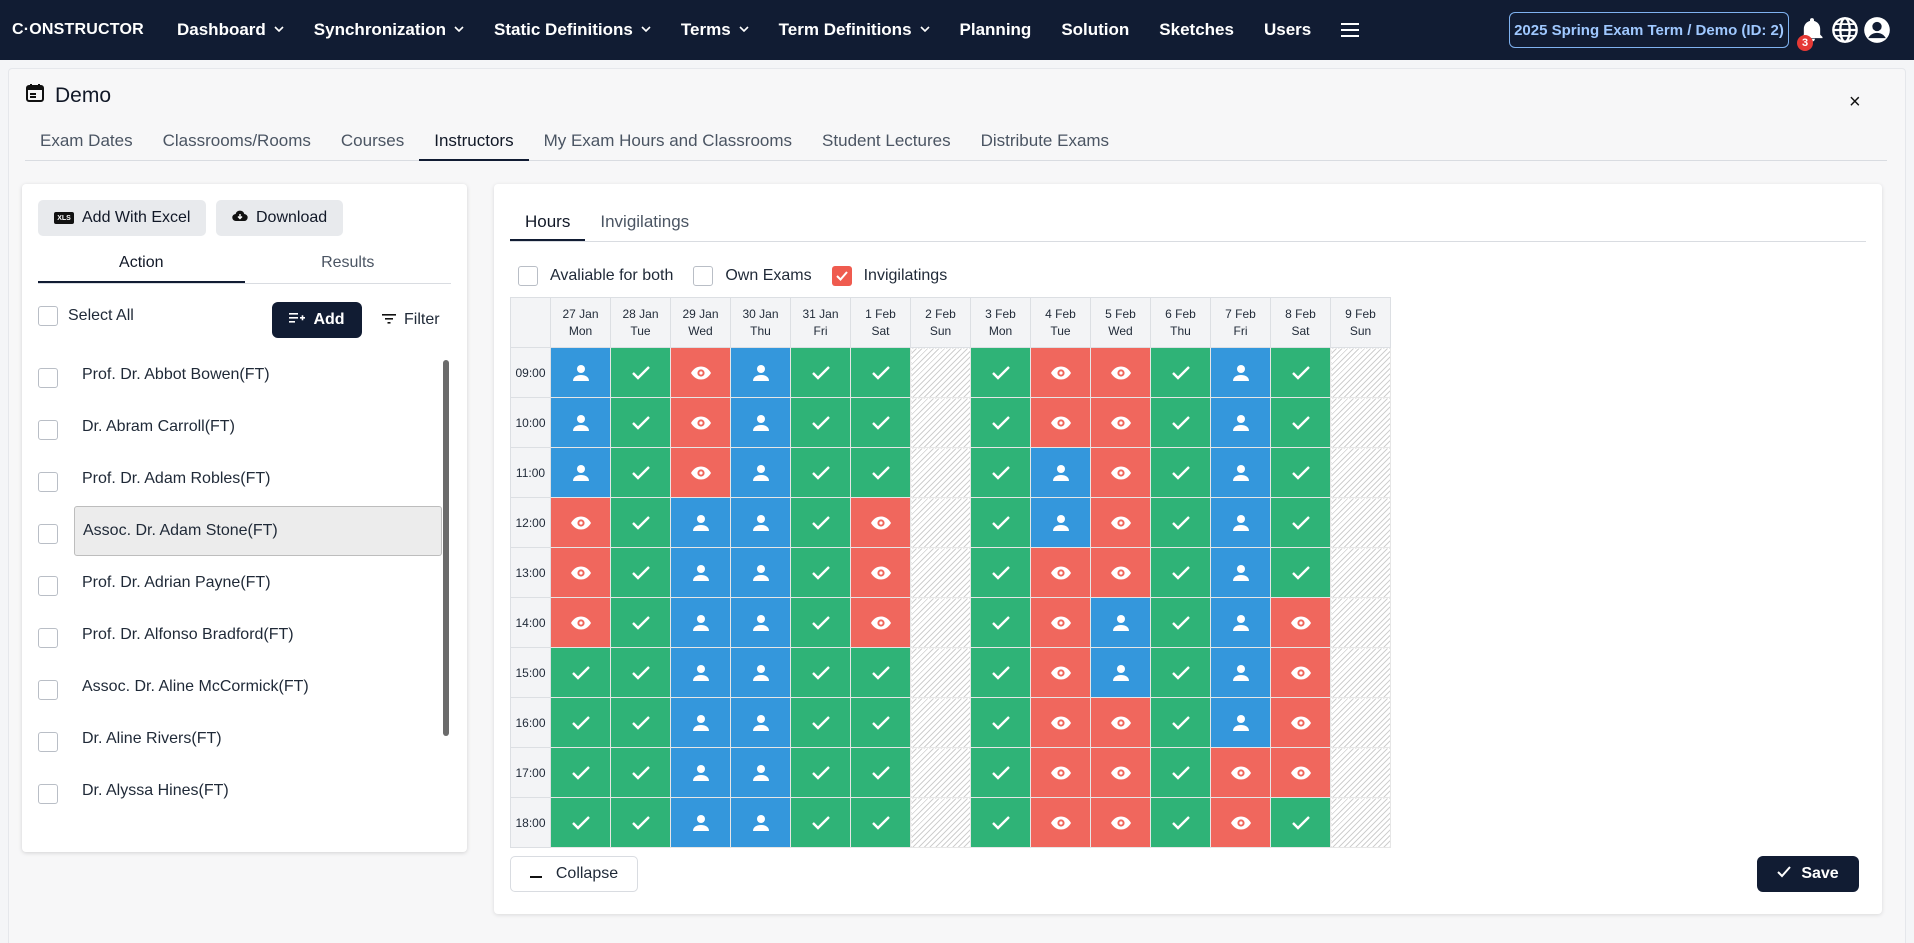  Describe the element at coordinates (389, 30) in the screenshot. I see `nav-item-synchronization: Synchronization` at that location.